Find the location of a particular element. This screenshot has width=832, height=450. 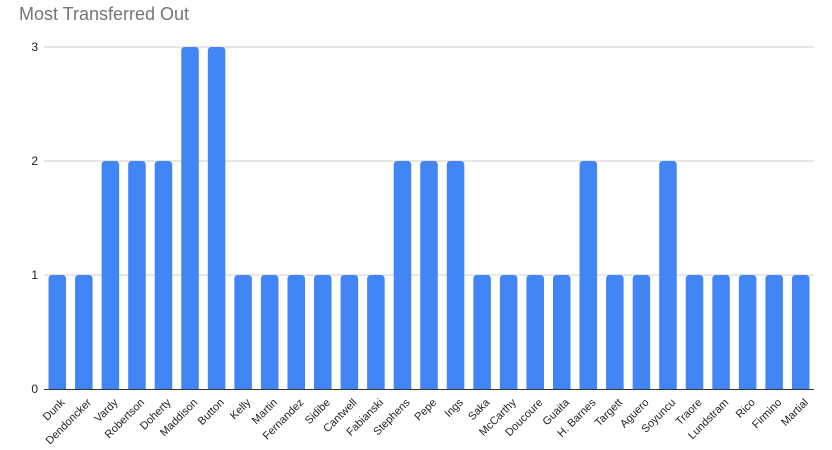

bar-vardy is located at coordinates (110, 275).